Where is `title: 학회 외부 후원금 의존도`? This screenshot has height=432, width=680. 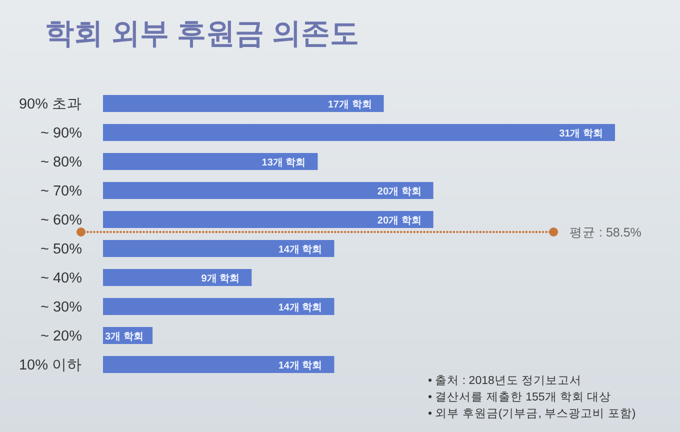 title: 학회 외부 후원금 의존도 is located at coordinates (202, 34).